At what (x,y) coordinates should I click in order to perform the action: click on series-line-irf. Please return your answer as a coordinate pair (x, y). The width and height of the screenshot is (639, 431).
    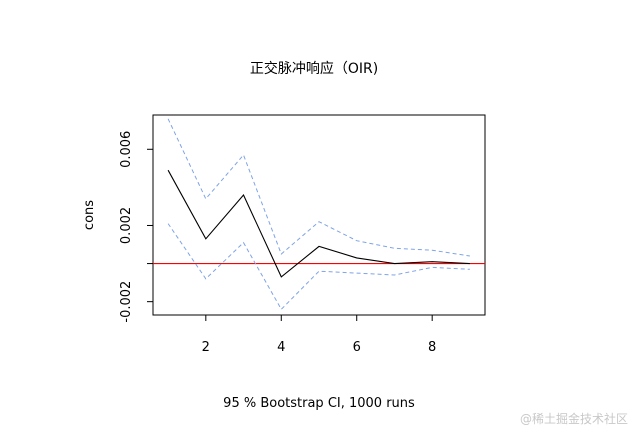
    Looking at the image, I should click on (318, 223).